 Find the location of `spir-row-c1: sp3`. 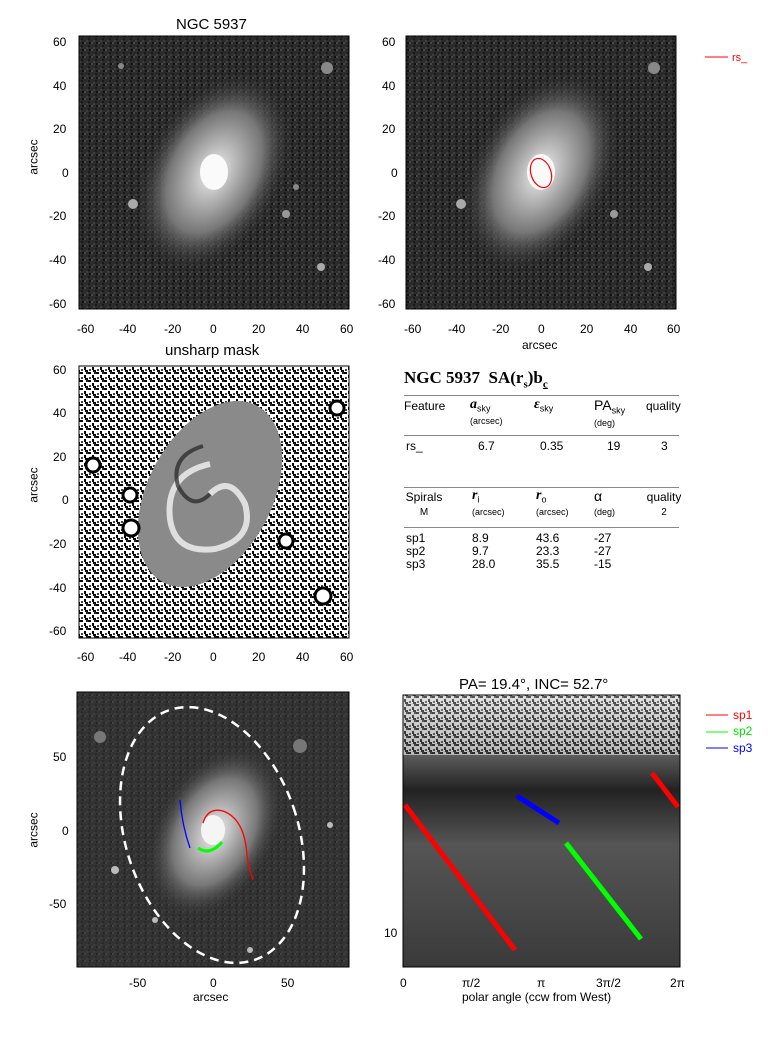

spir-row-c1: sp3 is located at coordinates (416, 564).